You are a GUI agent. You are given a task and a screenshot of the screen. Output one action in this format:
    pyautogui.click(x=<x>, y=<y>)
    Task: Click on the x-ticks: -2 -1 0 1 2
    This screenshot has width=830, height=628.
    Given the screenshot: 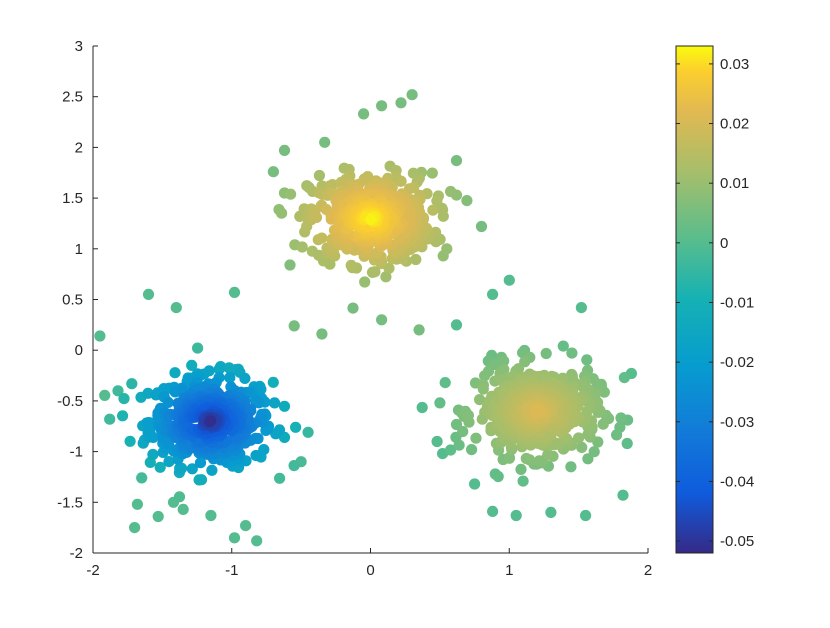 What is the action you would take?
    pyautogui.click(x=369, y=563)
    